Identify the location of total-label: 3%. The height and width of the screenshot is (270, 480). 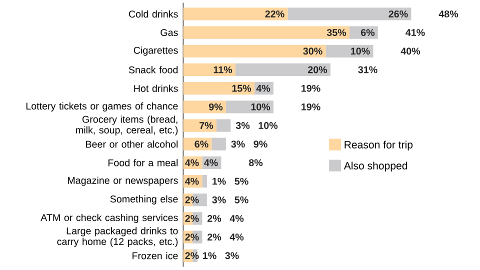
(232, 256).